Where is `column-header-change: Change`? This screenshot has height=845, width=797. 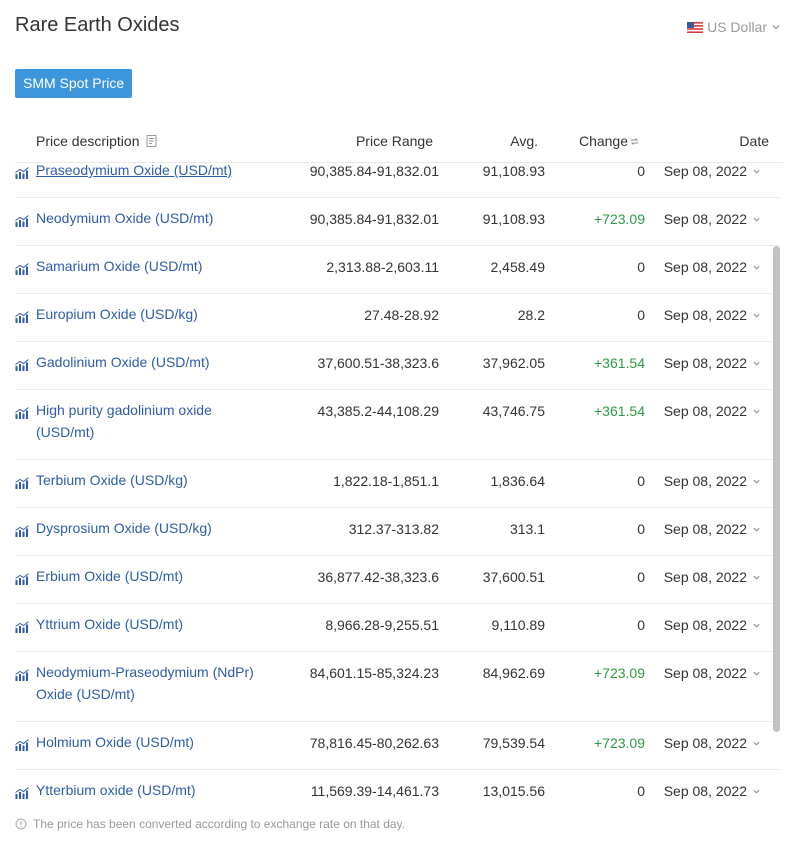 column-header-change: Change is located at coordinates (609, 141).